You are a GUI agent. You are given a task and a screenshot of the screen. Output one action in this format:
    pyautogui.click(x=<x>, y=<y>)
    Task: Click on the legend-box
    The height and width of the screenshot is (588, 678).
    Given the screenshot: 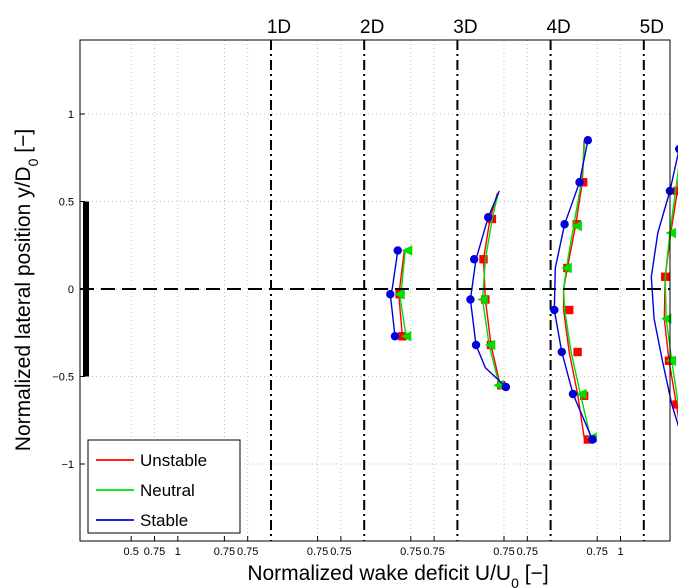 What is the action you would take?
    pyautogui.click(x=164, y=486)
    